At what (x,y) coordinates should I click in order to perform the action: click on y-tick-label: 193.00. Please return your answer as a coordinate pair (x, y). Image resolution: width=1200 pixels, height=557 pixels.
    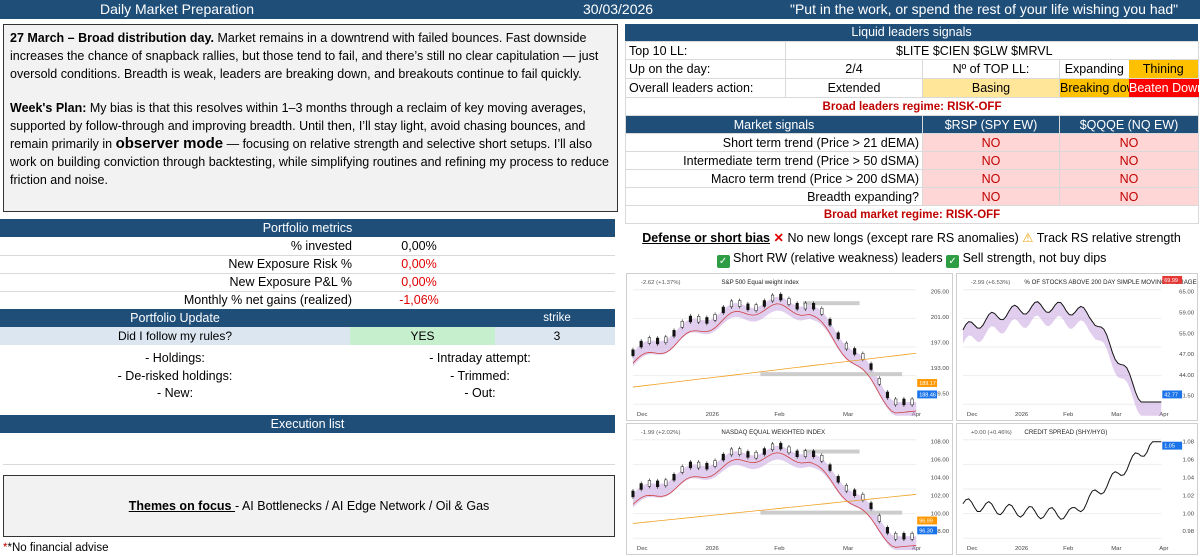
    Looking at the image, I should click on (940, 369).